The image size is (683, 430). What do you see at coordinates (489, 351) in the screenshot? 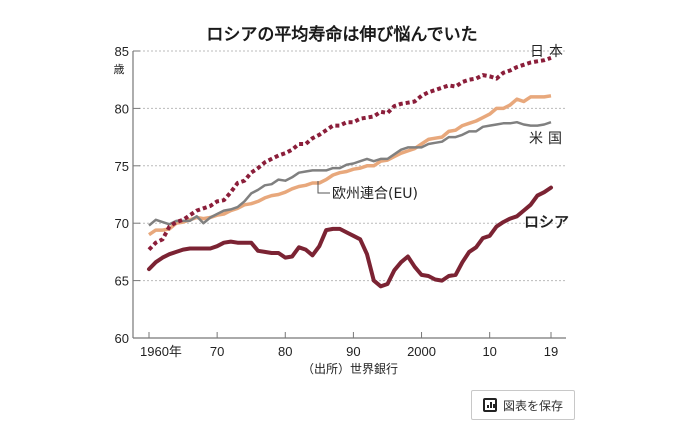
I see `x-tick-label: 10` at bounding box center [489, 351].